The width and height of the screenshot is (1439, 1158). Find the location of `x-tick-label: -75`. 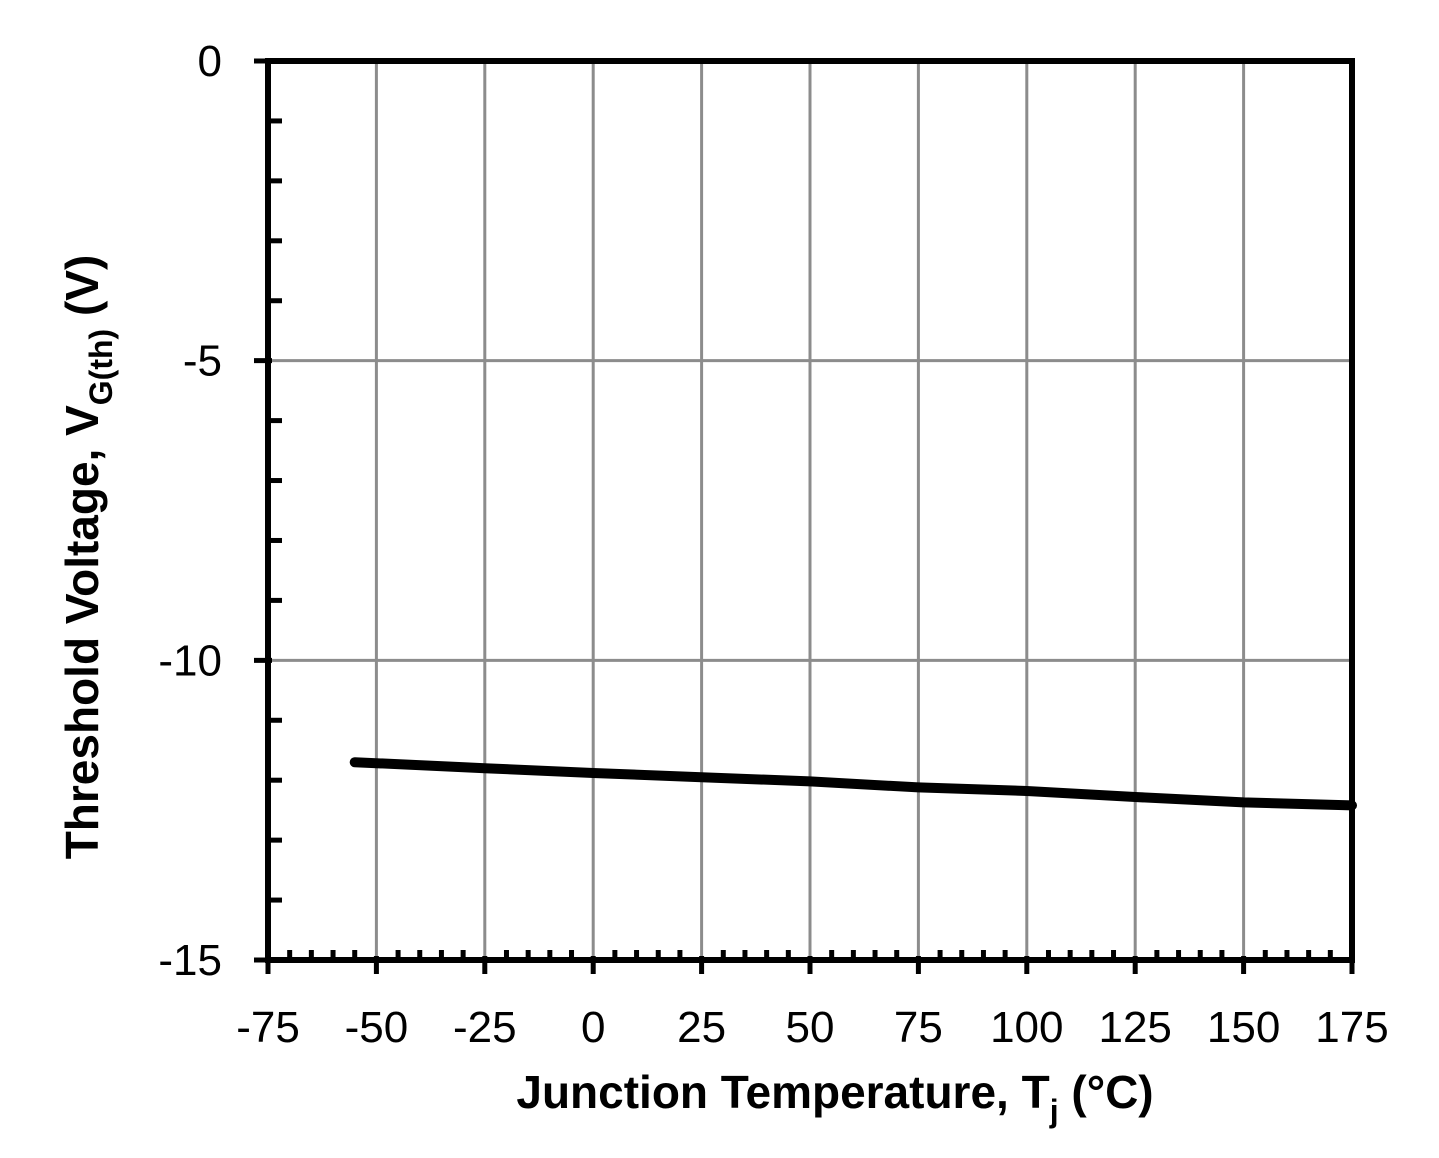

x-tick-label: -75 is located at coordinates (268, 1027).